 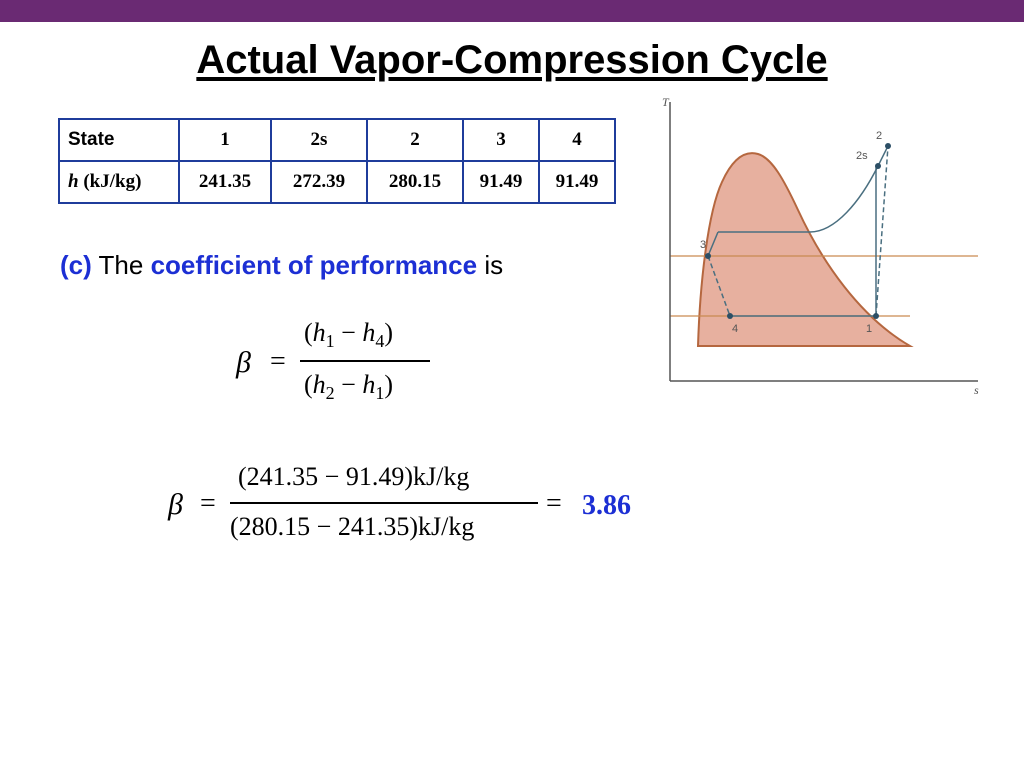 I want to click on label-state-2s: 2s, so click(x=862, y=156).